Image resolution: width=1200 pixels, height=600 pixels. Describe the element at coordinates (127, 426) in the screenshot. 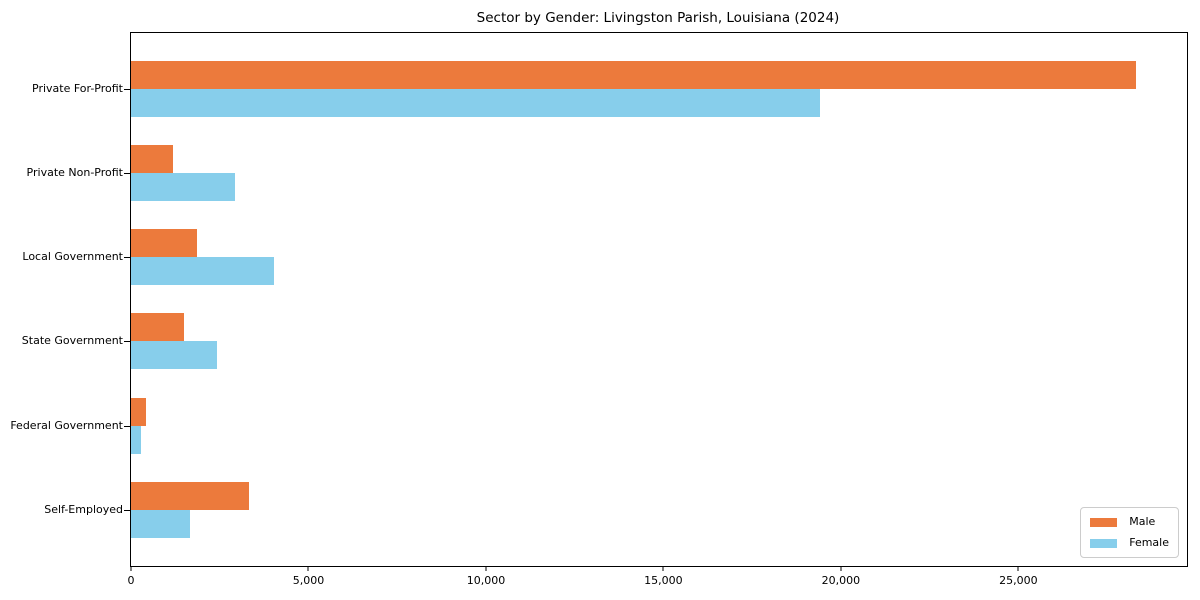

I see `y-tick-federal-government` at that location.